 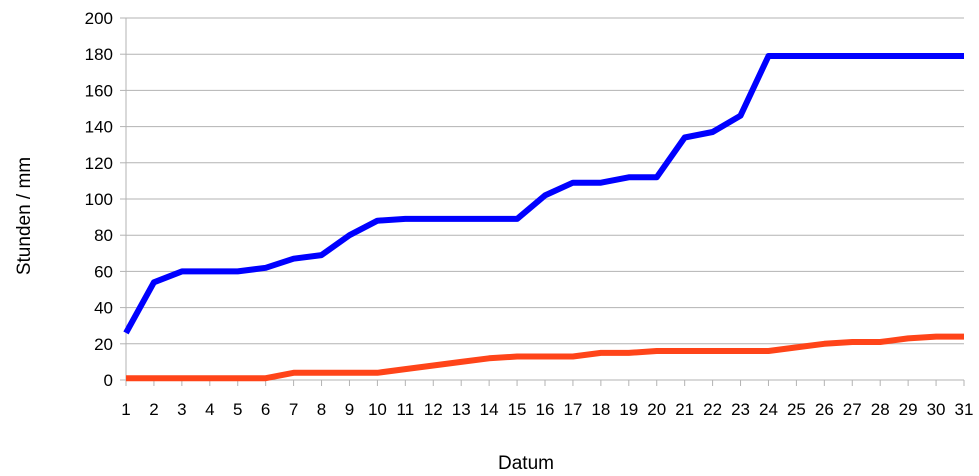 I want to click on x-tick-label: 1, so click(x=125, y=409).